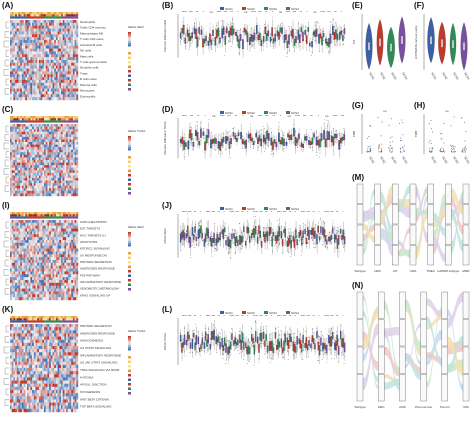  Describe the element at coordinates (223, 31) in the screenshot. I see `box` at that location.